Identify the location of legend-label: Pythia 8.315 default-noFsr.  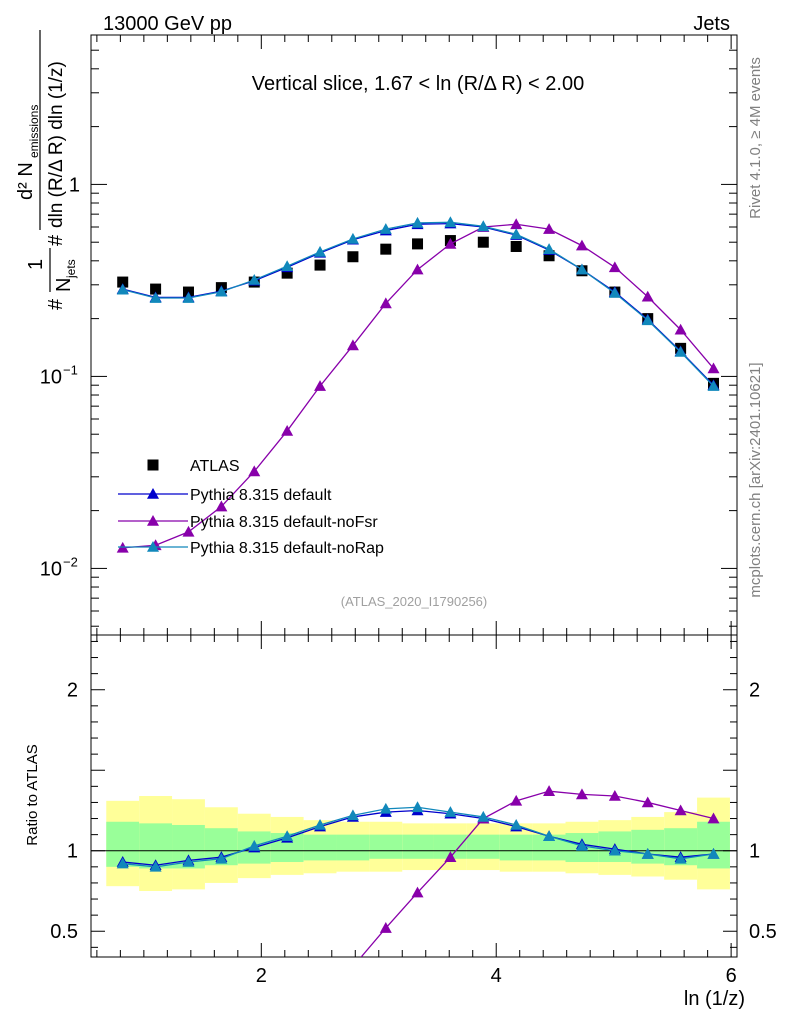
(284, 522).